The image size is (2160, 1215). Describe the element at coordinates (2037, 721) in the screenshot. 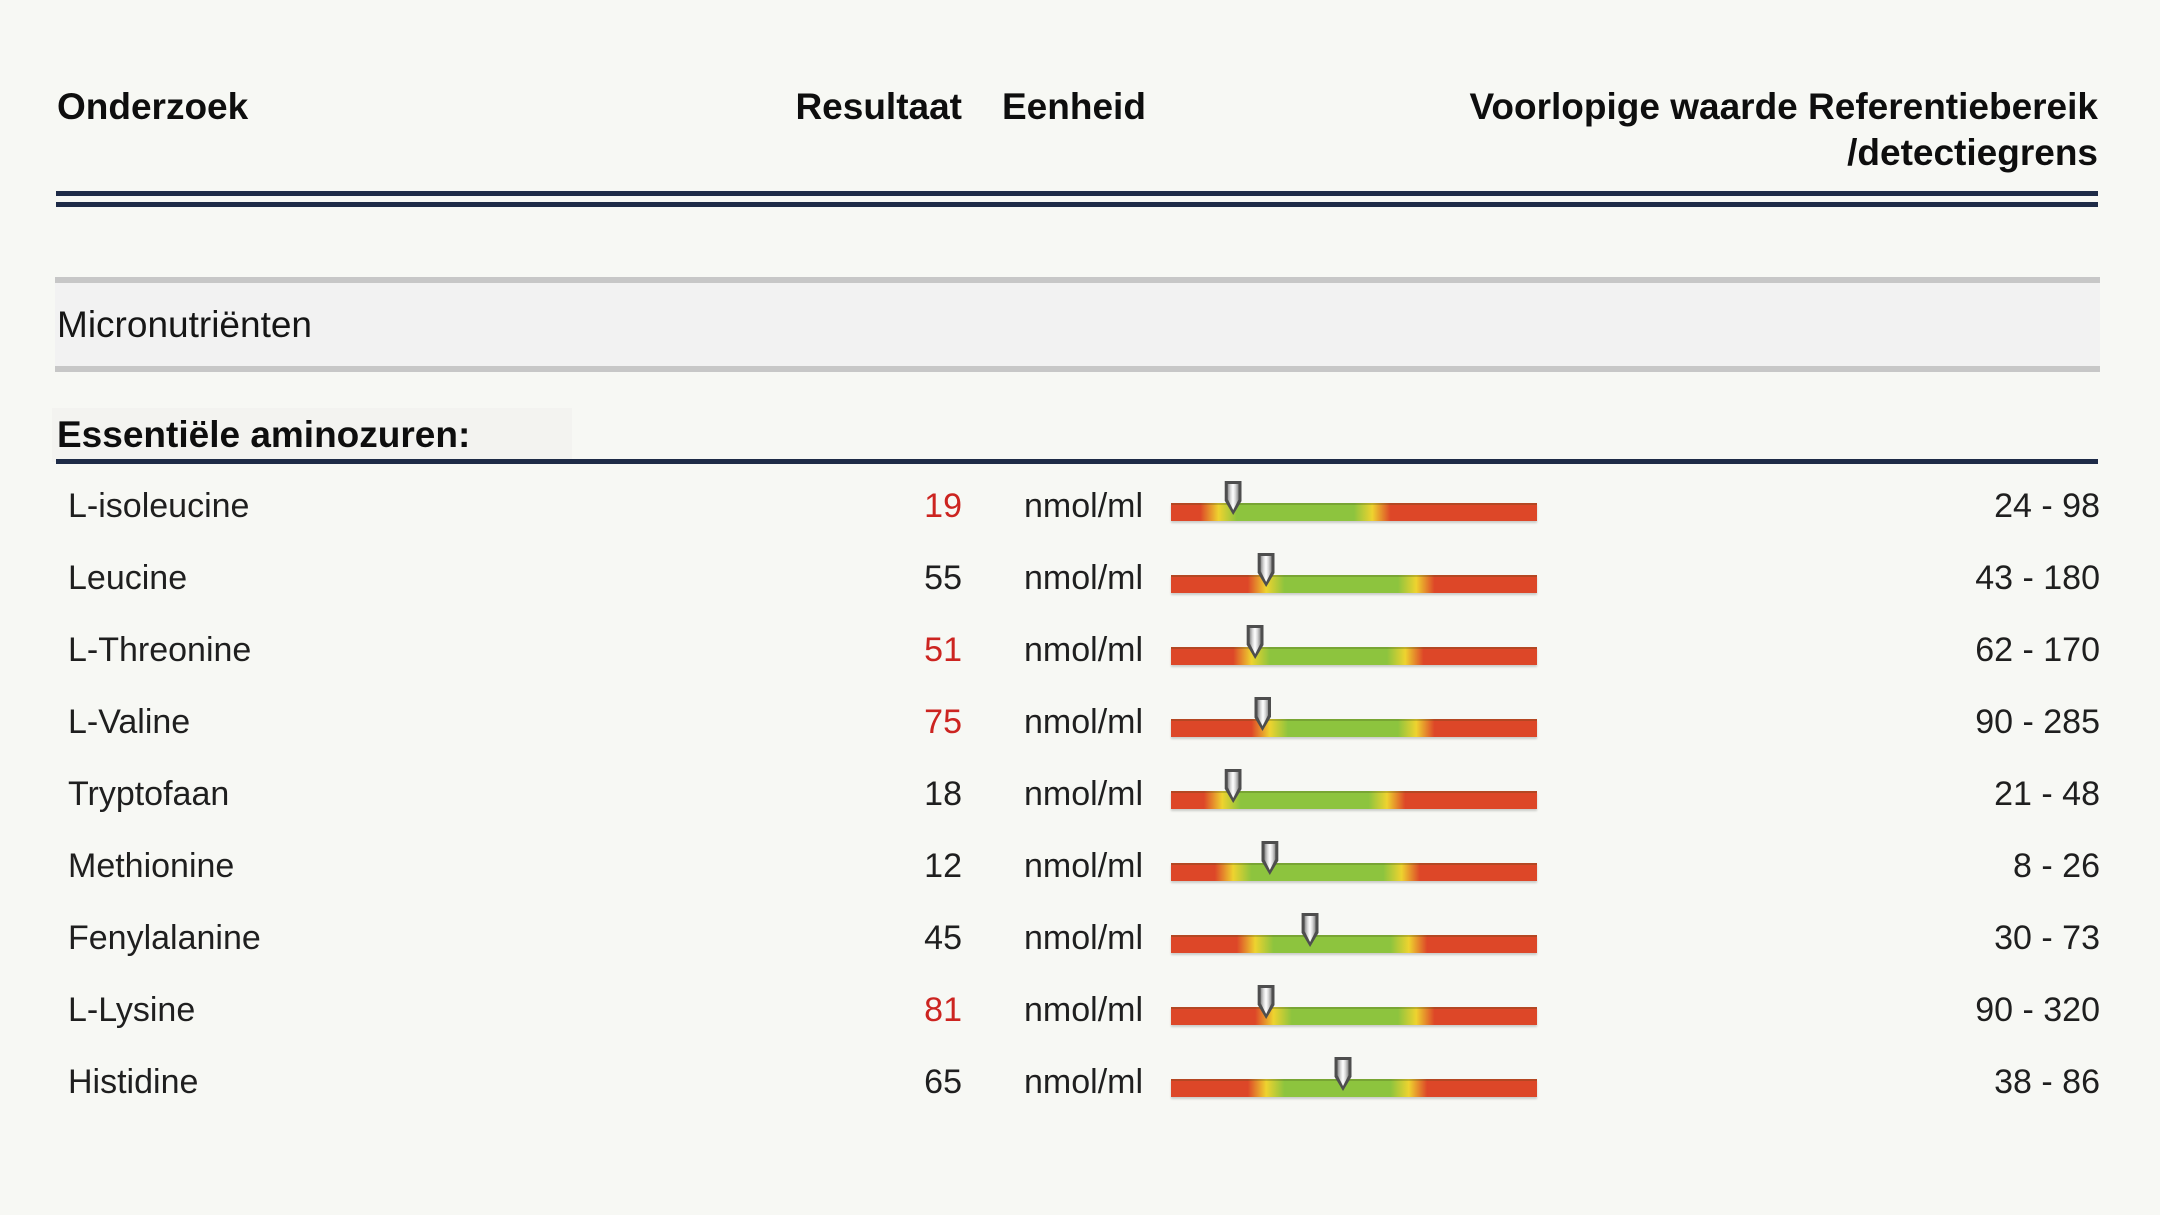

I see `reference-range: 90 - 285` at that location.